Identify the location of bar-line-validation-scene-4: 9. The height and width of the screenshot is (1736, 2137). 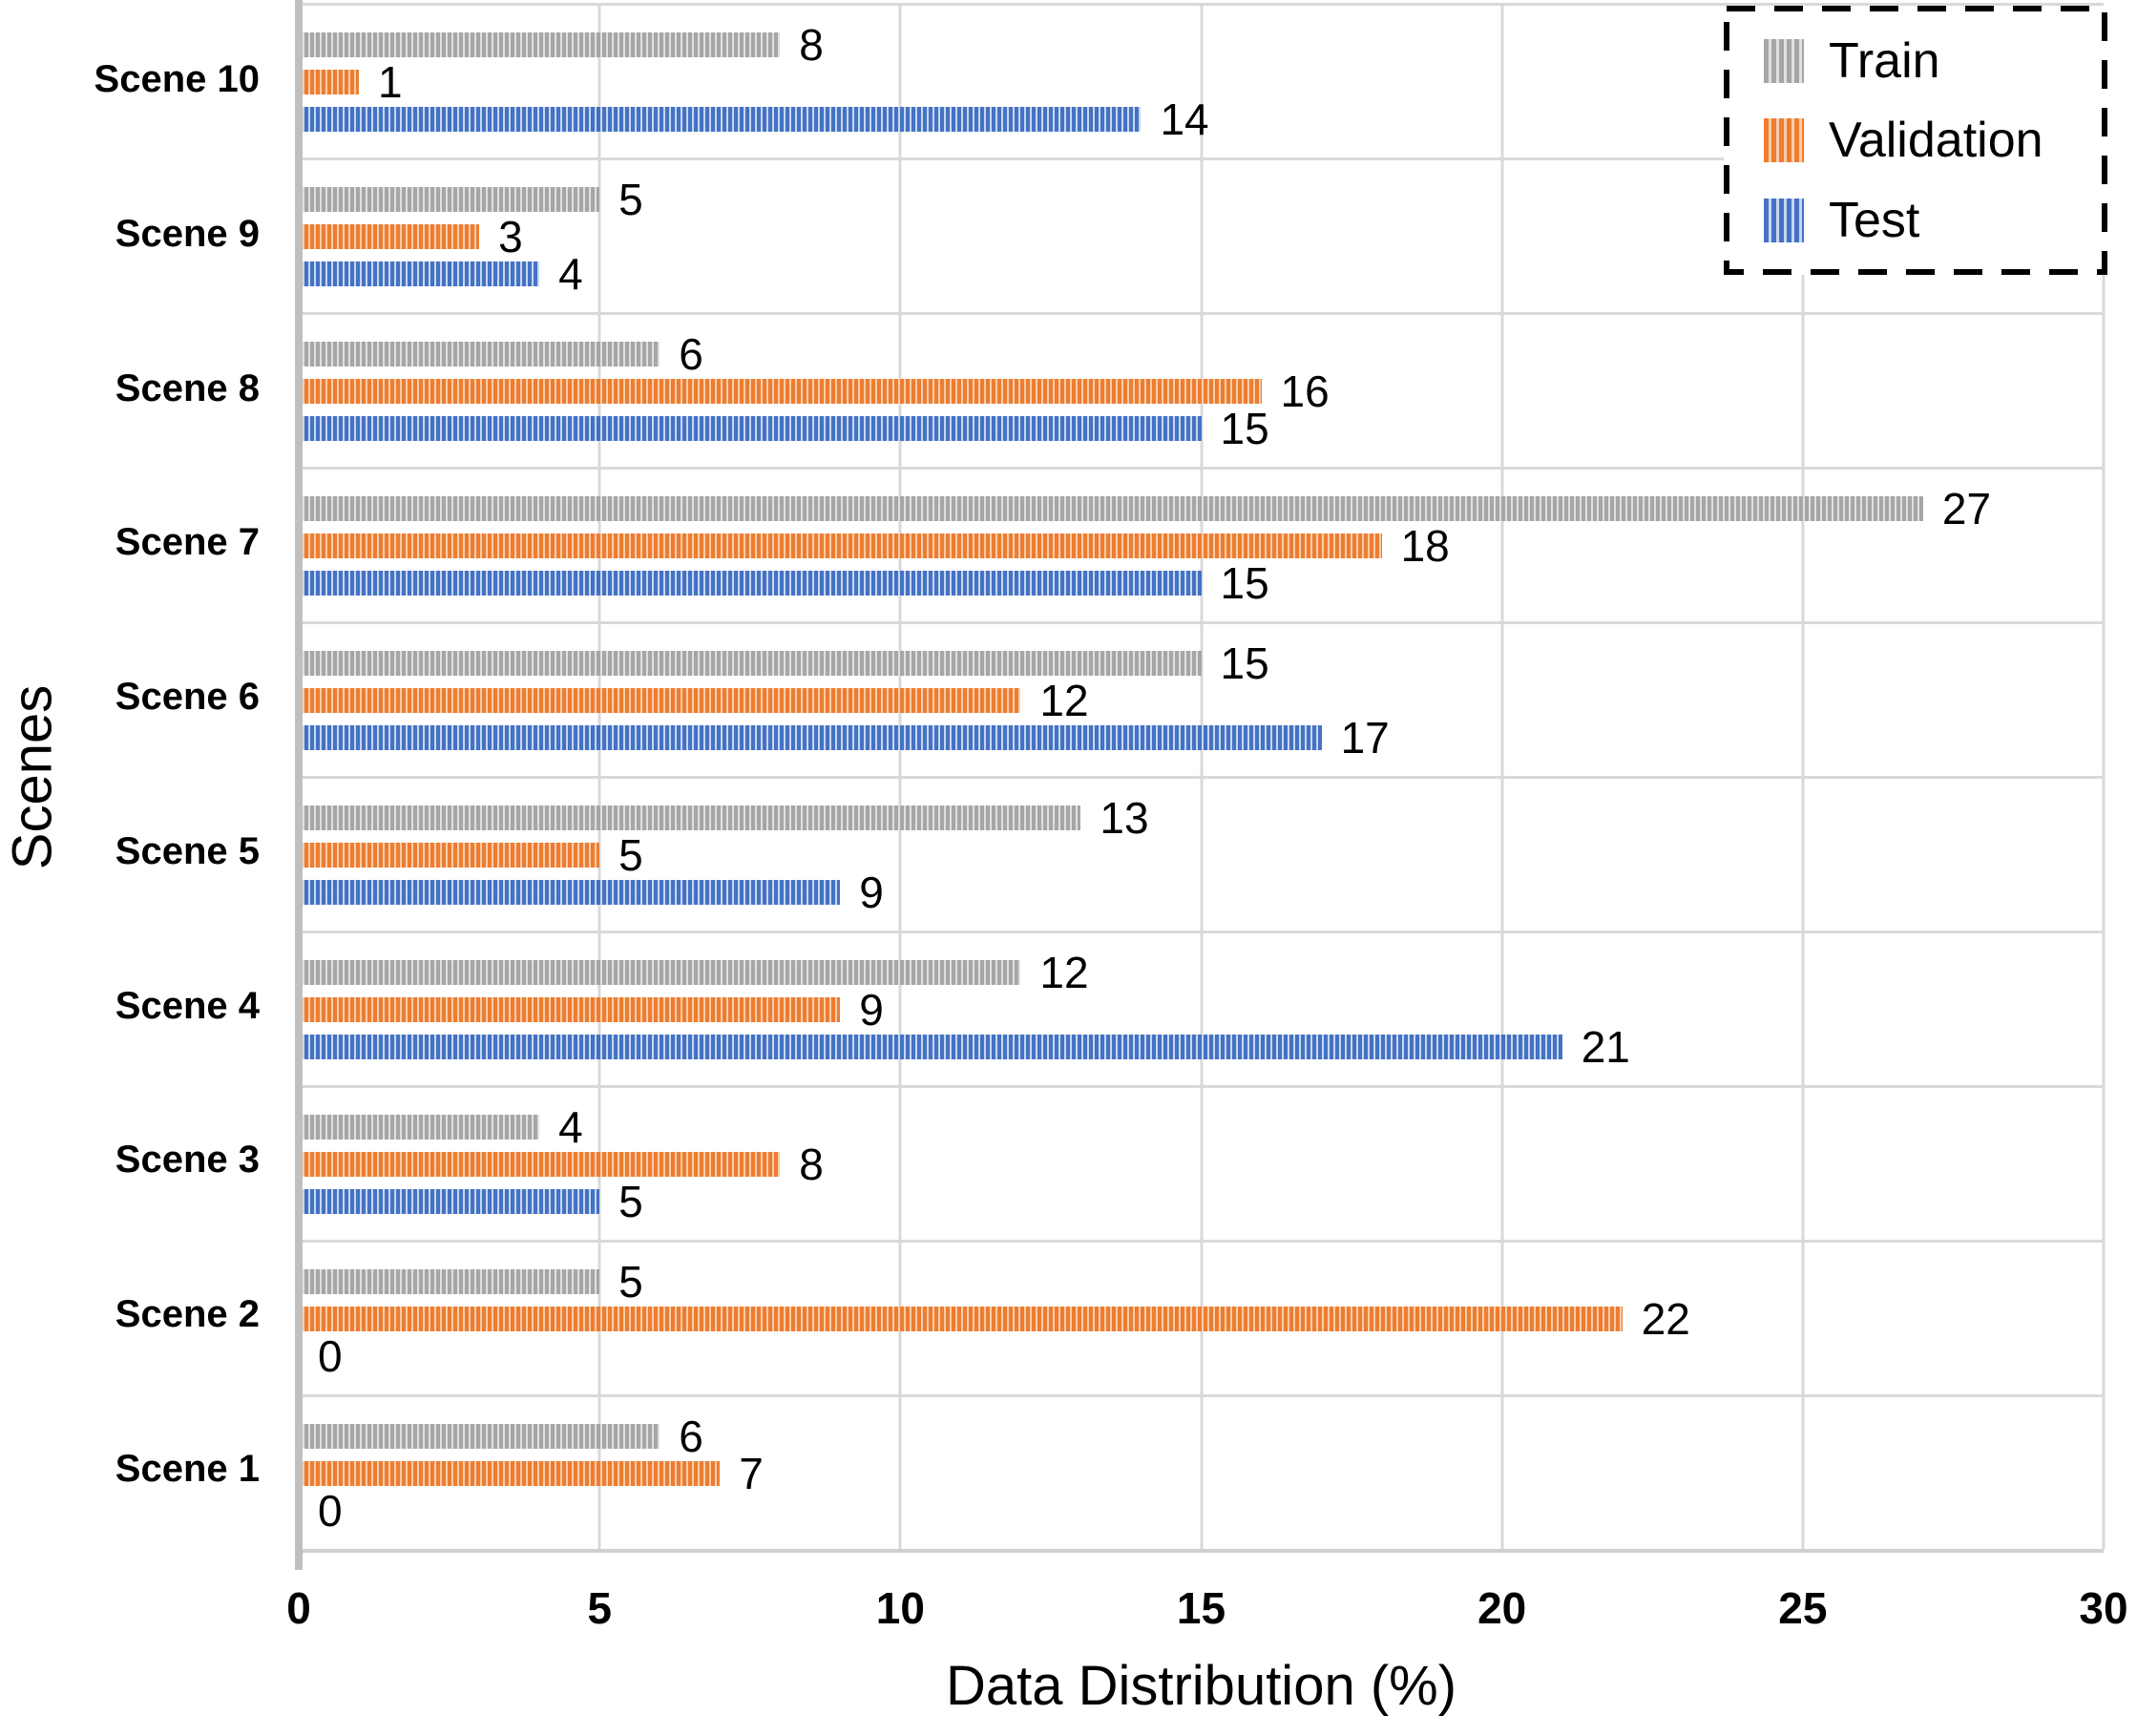
(1201, 1010).